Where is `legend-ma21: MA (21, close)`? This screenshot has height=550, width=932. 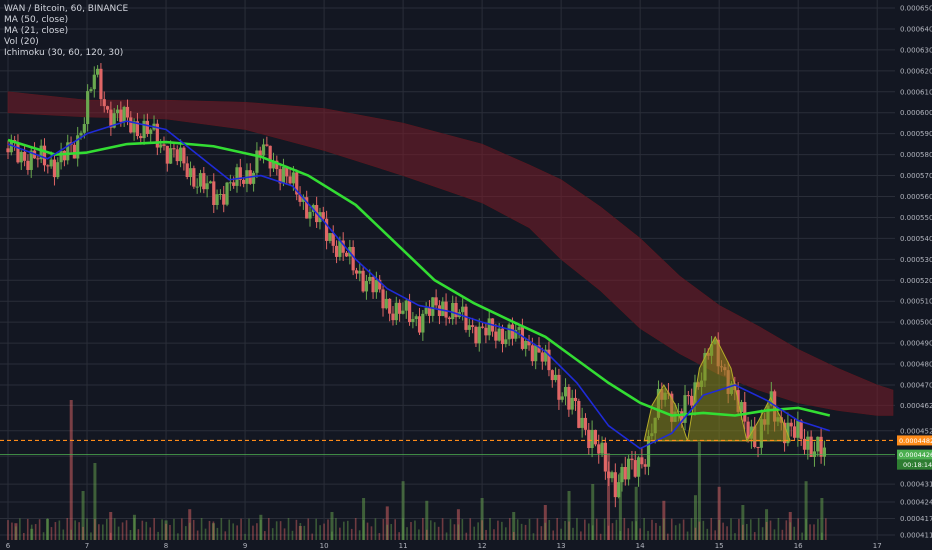 legend-ma21: MA (21, close) is located at coordinates (36, 31).